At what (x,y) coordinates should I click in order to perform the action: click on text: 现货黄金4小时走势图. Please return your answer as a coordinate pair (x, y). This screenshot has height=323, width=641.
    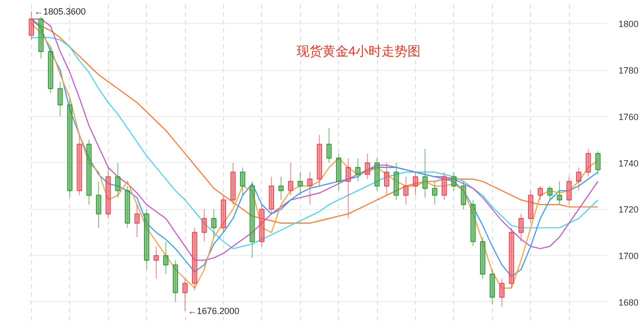
    Looking at the image, I should click on (358, 51).